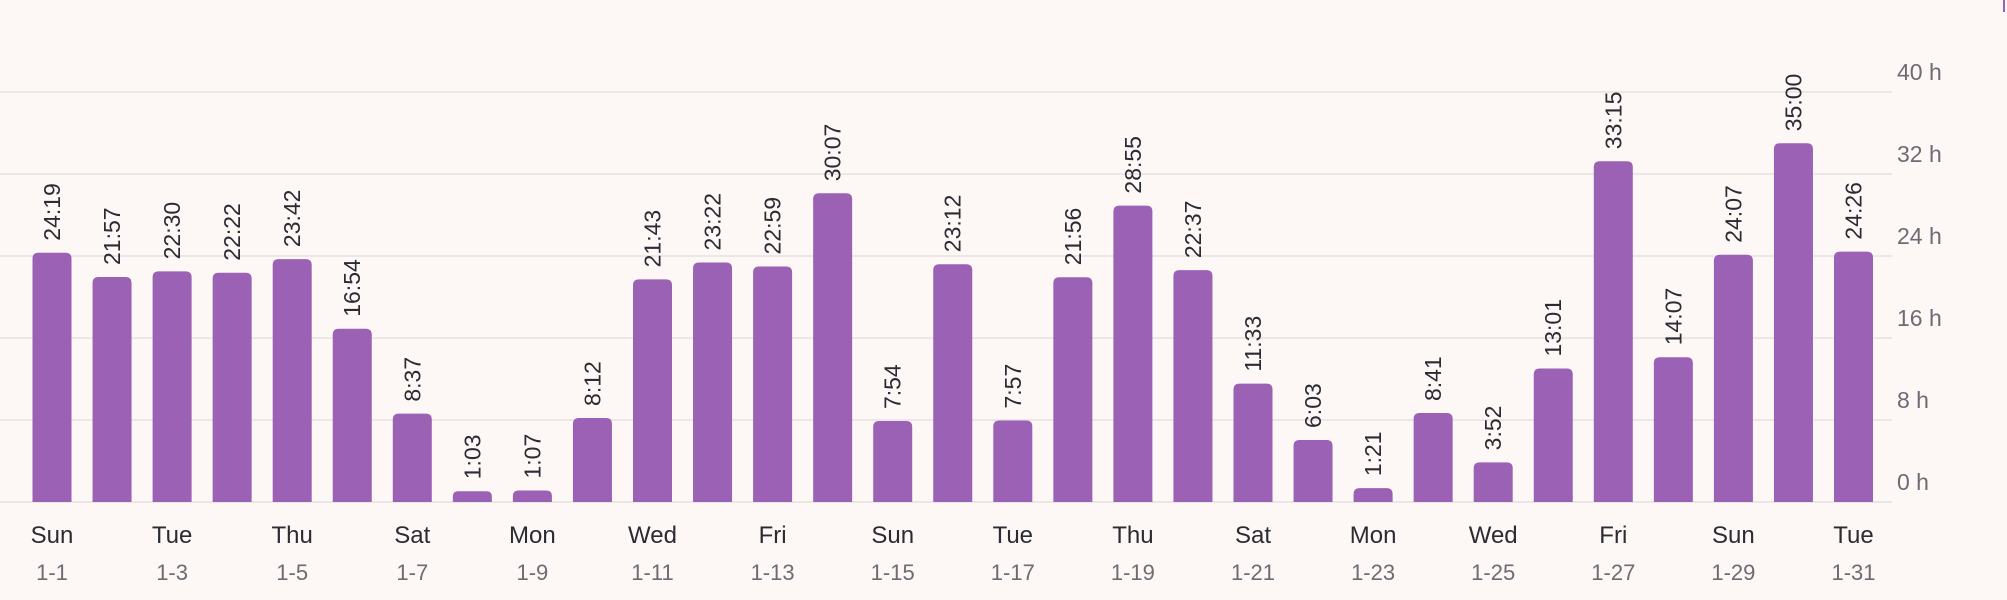 This screenshot has height=600, width=2007. Describe the element at coordinates (292, 572) in the screenshot. I see `x-tick-date-1-5: 1-5` at that location.